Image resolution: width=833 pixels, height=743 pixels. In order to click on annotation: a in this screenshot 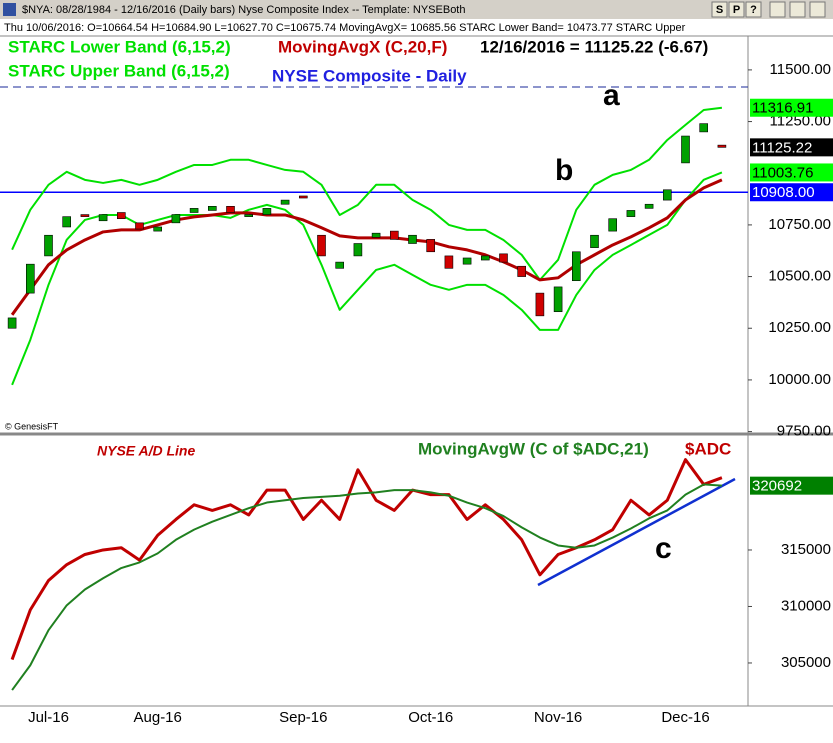, I will do `click(611, 95)`.